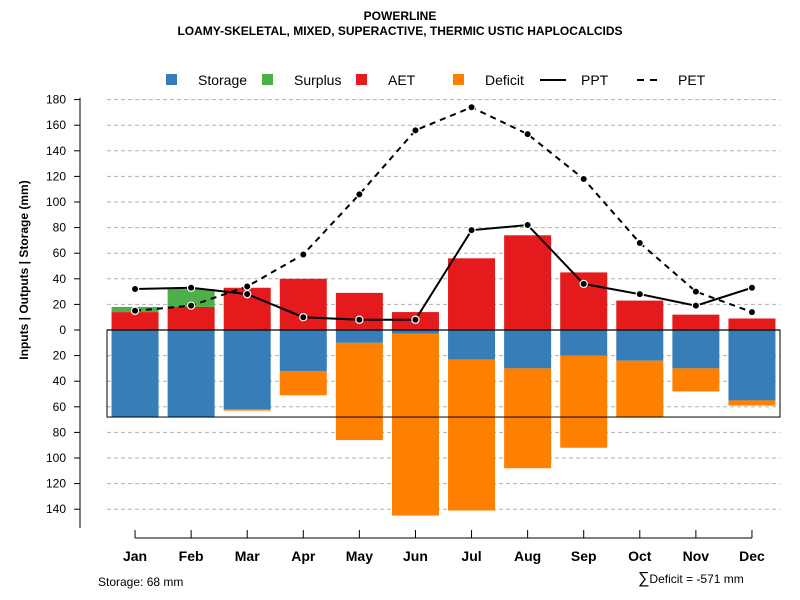  Describe the element at coordinates (62, 330) in the screenshot. I see `y-tick-label: 0` at that location.